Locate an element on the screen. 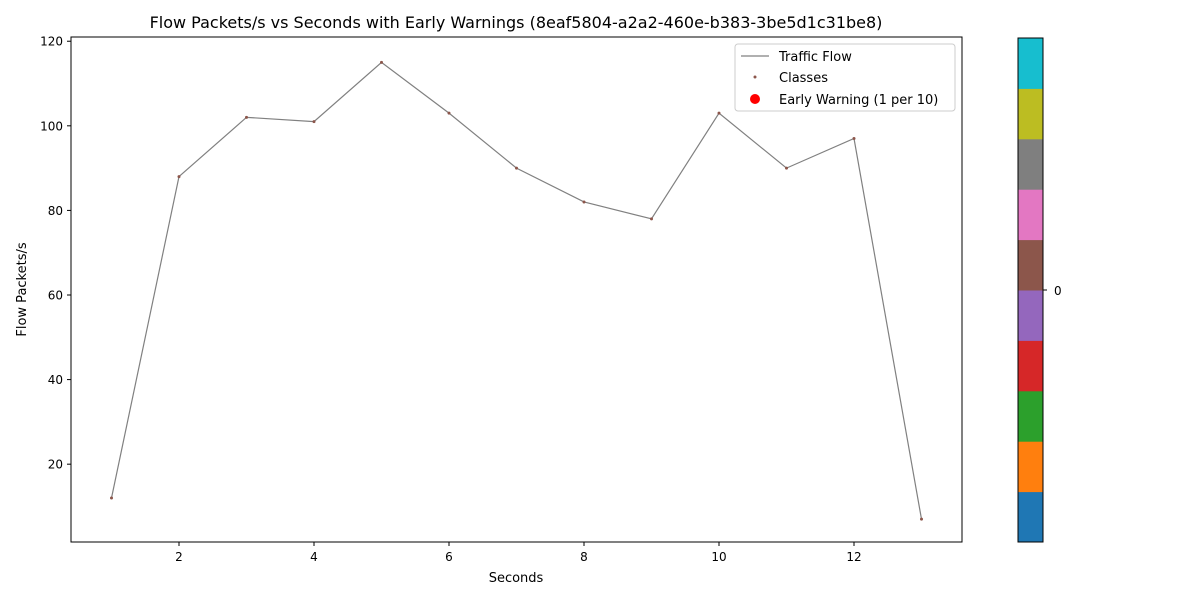  x-tick-label: 2 is located at coordinates (179, 557).